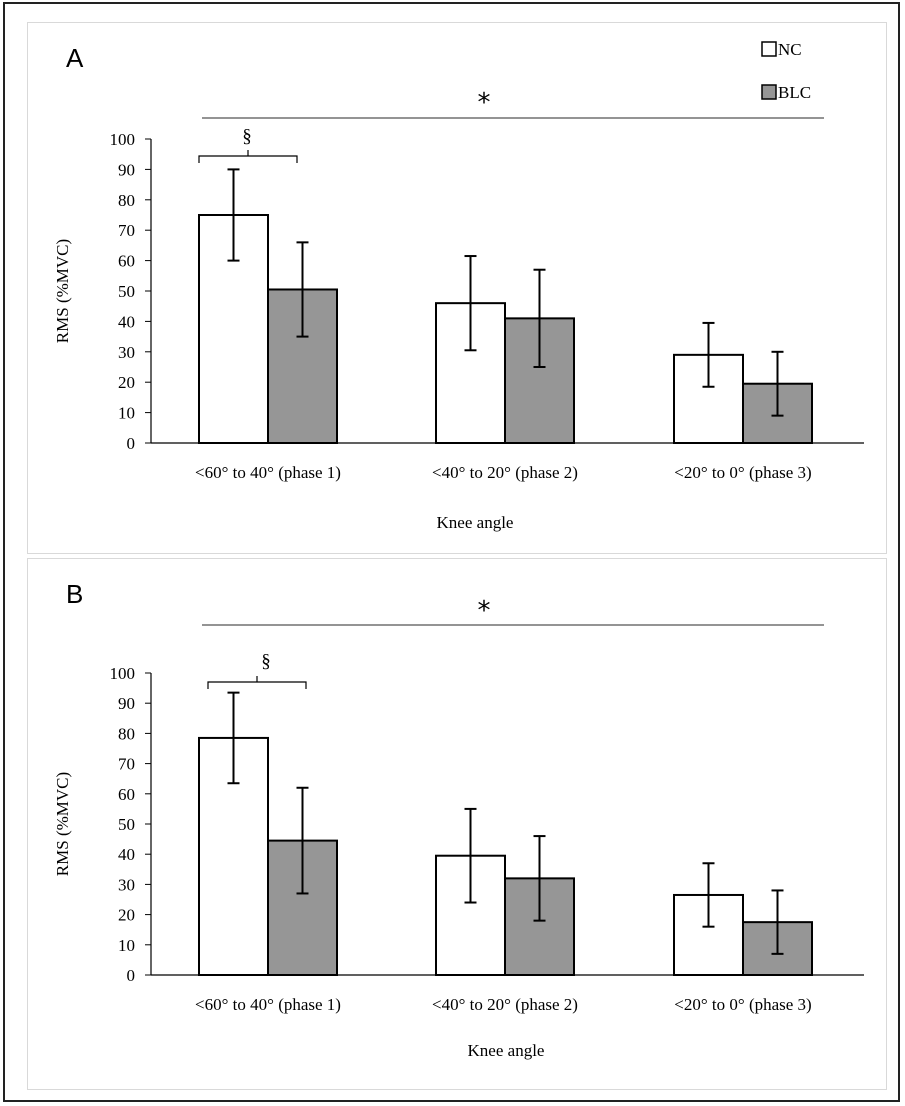 This screenshot has width=905, height=1106. I want to click on legend: NC BLC, so click(786, 71).